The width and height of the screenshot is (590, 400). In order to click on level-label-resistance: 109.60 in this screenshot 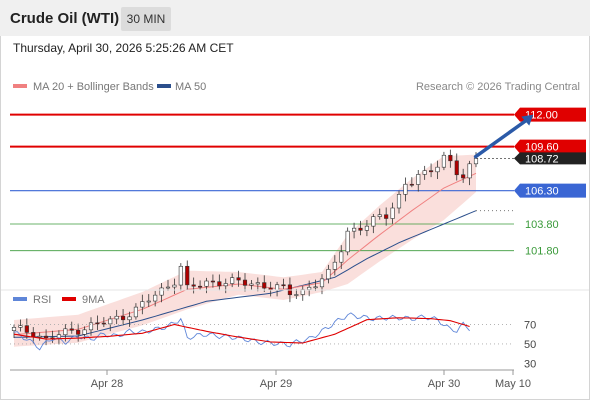, I will do `click(542, 148)`.